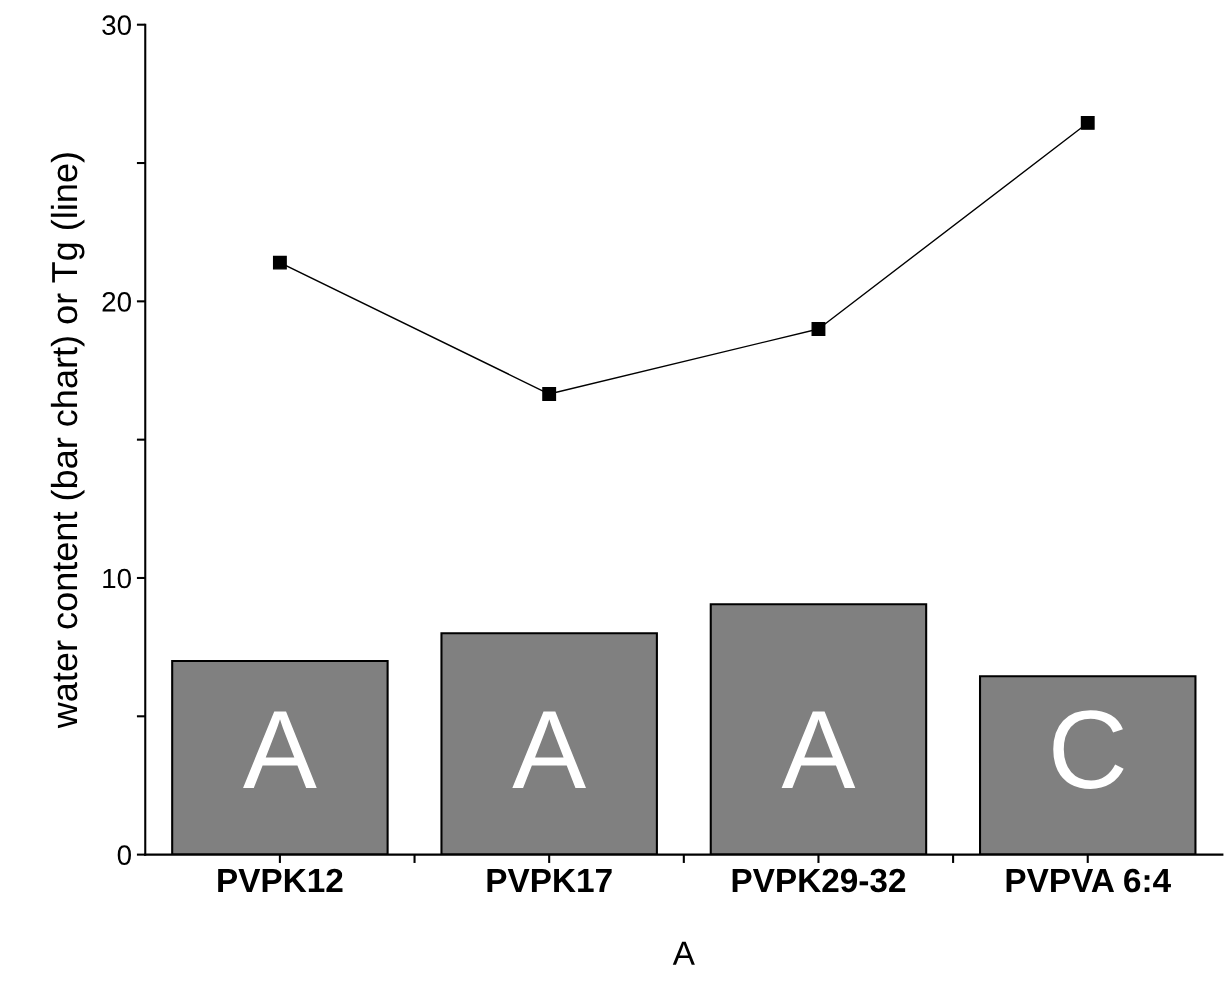  Describe the element at coordinates (683, 953) in the screenshot. I see `x-axis-title: A` at that location.